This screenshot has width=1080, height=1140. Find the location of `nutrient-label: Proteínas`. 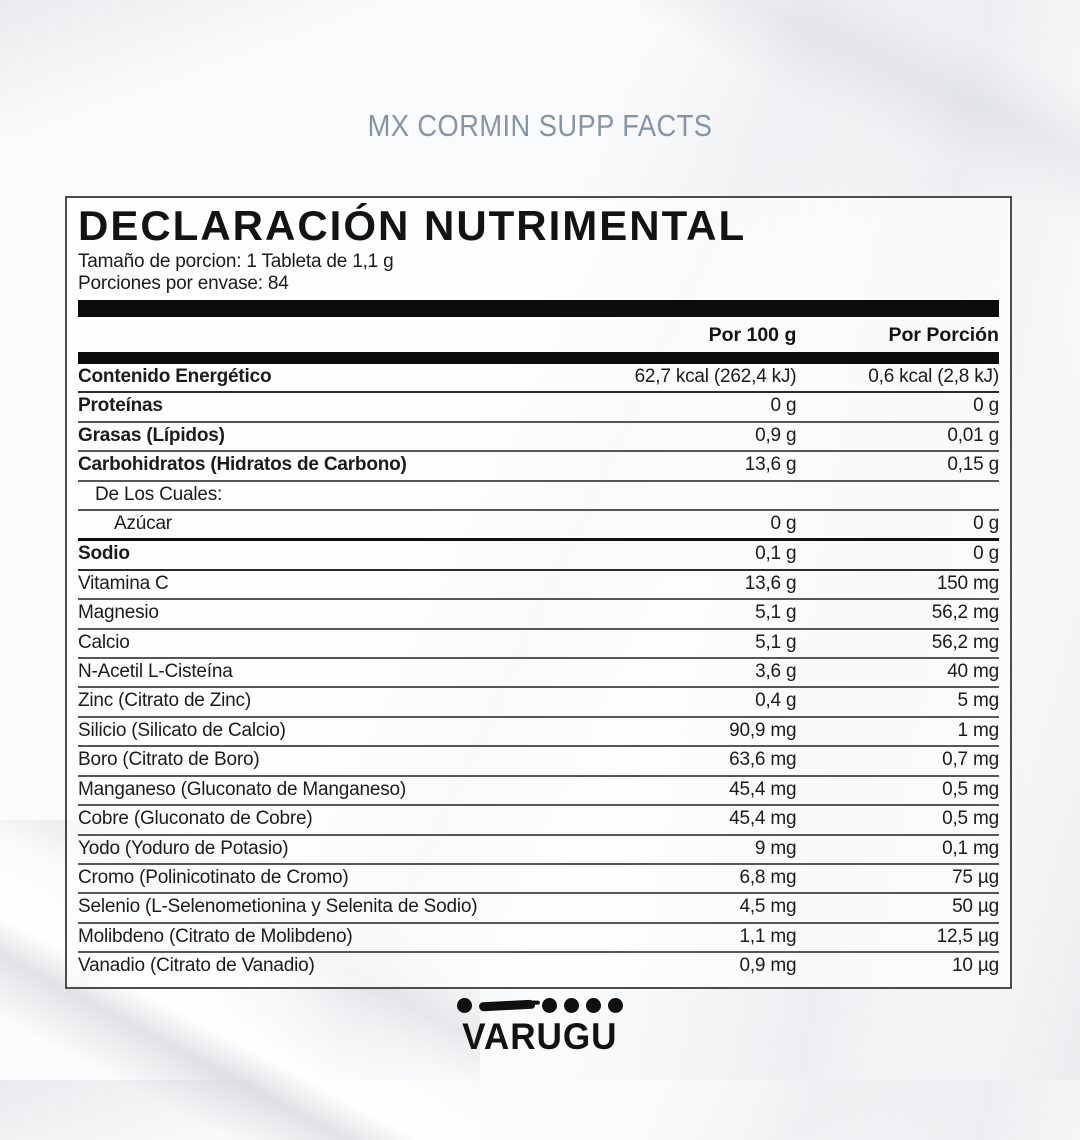

nutrient-label: Proteínas is located at coordinates (120, 406).